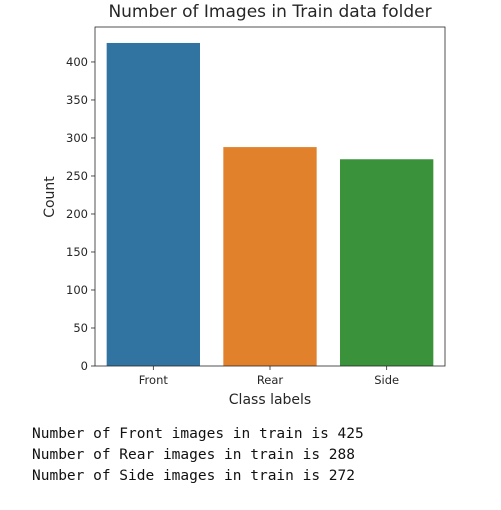 This screenshot has width=501, height=510. I want to click on y-tick-label-250: 250, so click(77, 176).